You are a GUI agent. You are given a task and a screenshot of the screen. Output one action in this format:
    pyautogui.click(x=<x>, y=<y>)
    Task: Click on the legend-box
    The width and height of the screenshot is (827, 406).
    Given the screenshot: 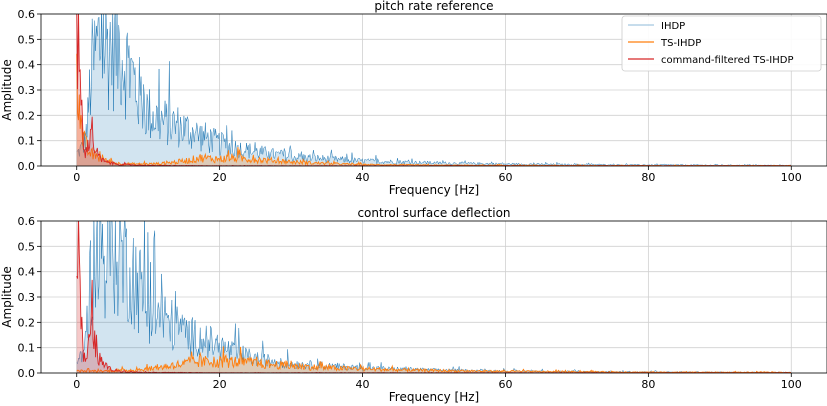 What is the action you would take?
    pyautogui.click(x=721, y=43)
    